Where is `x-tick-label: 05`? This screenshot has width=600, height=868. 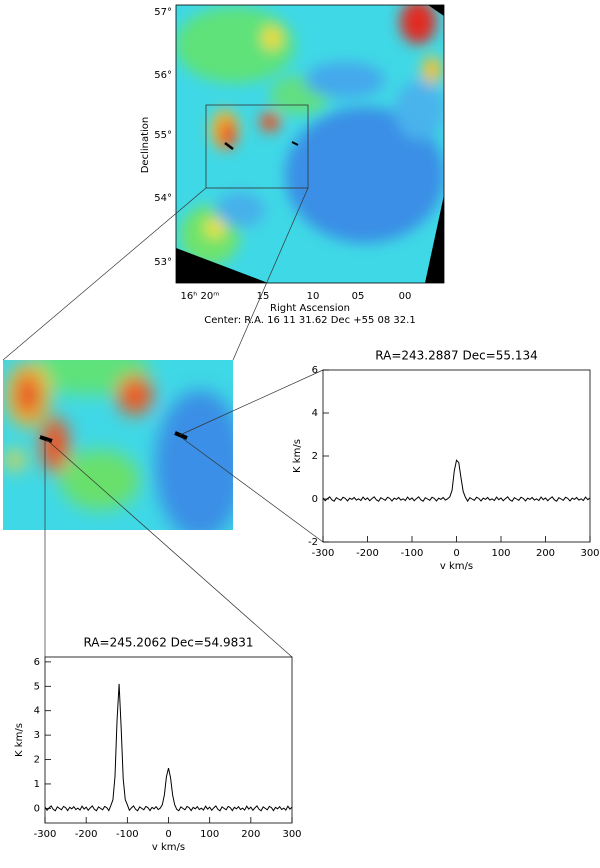
x-tick-label: 05 is located at coordinates (358, 296).